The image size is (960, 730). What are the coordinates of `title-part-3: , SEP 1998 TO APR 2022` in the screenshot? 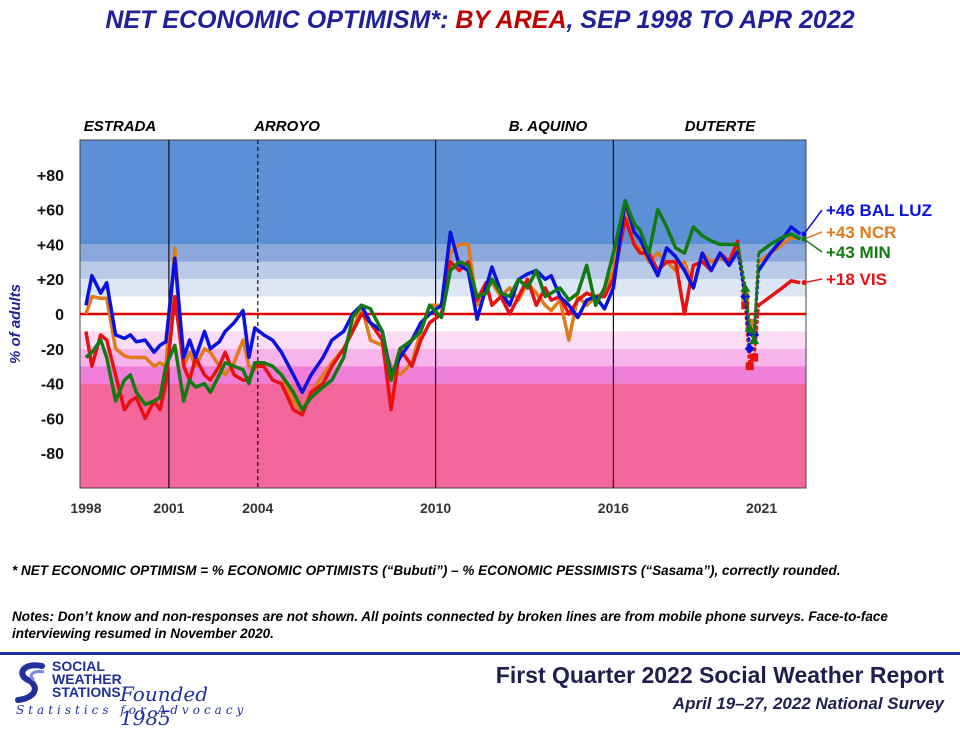 It's located at (710, 20).